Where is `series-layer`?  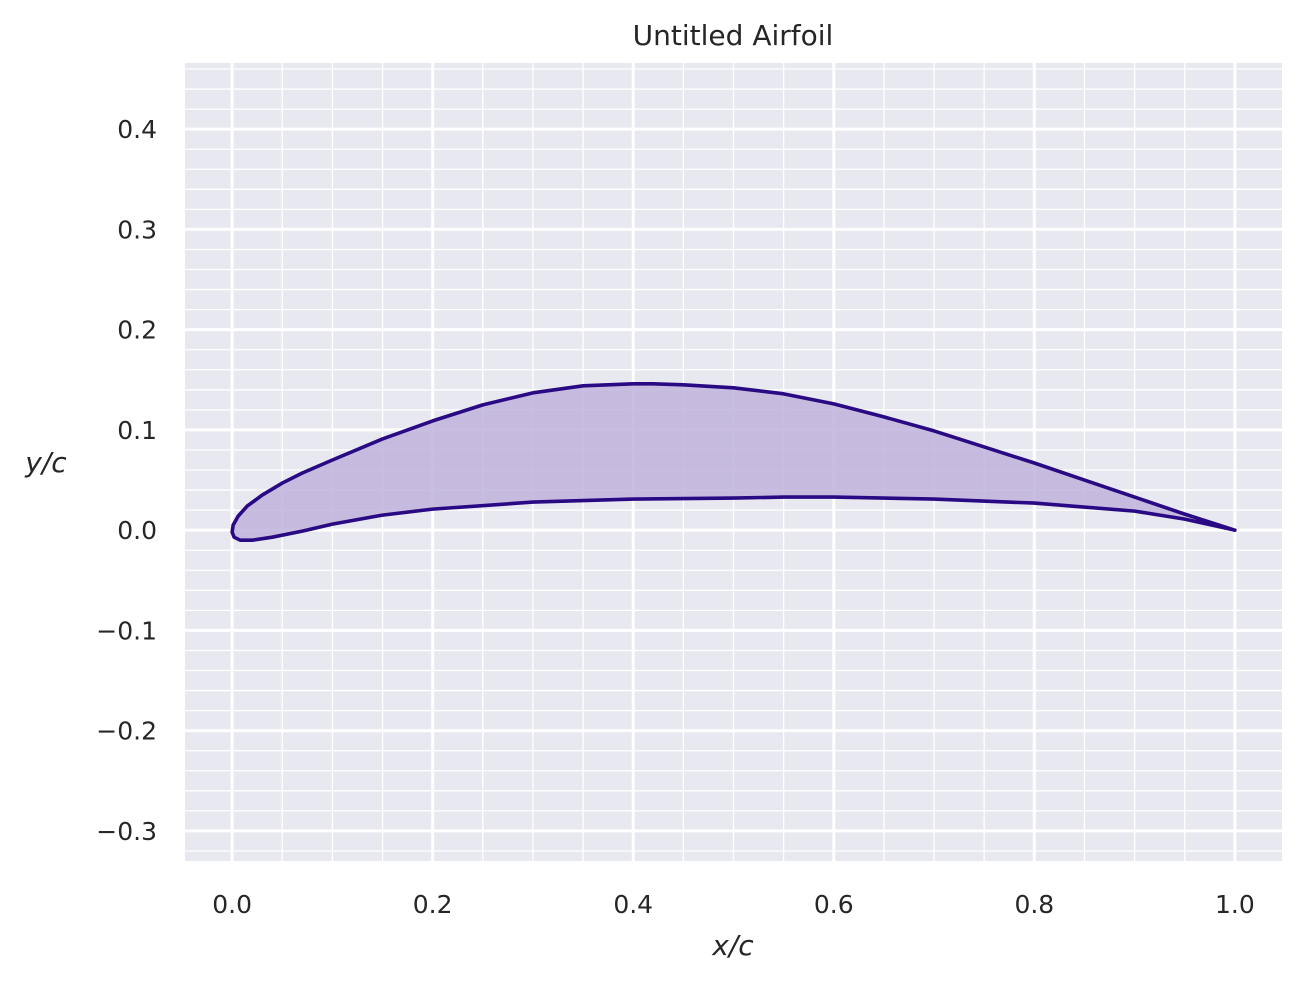 series-layer is located at coordinates (733, 462).